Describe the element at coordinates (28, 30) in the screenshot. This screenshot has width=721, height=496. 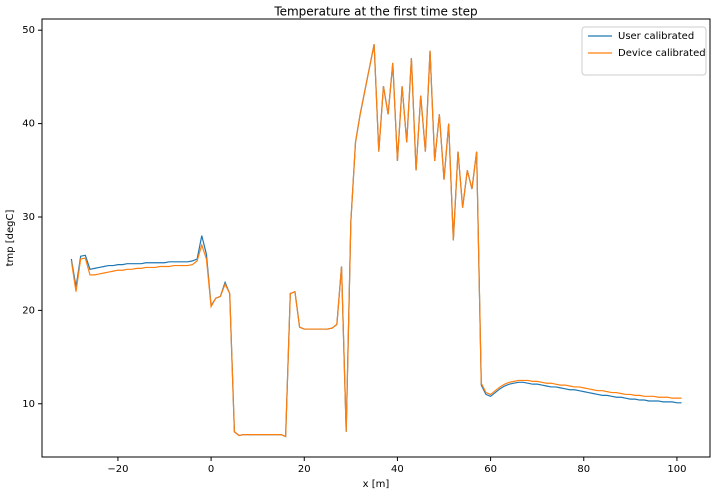
I see `y-tick-label: 50` at that location.